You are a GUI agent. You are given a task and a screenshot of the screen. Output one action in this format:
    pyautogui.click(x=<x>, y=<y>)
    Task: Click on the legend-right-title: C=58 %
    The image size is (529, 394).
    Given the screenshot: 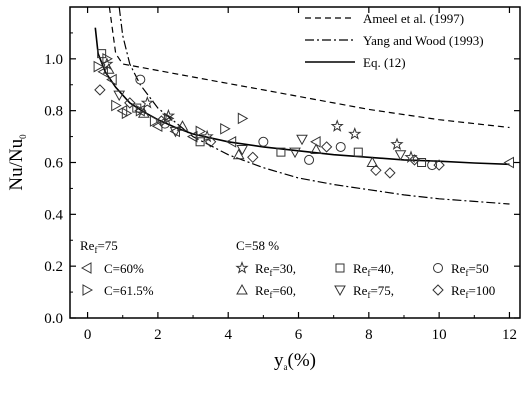 What is the action you would take?
    pyautogui.click(x=257, y=245)
    